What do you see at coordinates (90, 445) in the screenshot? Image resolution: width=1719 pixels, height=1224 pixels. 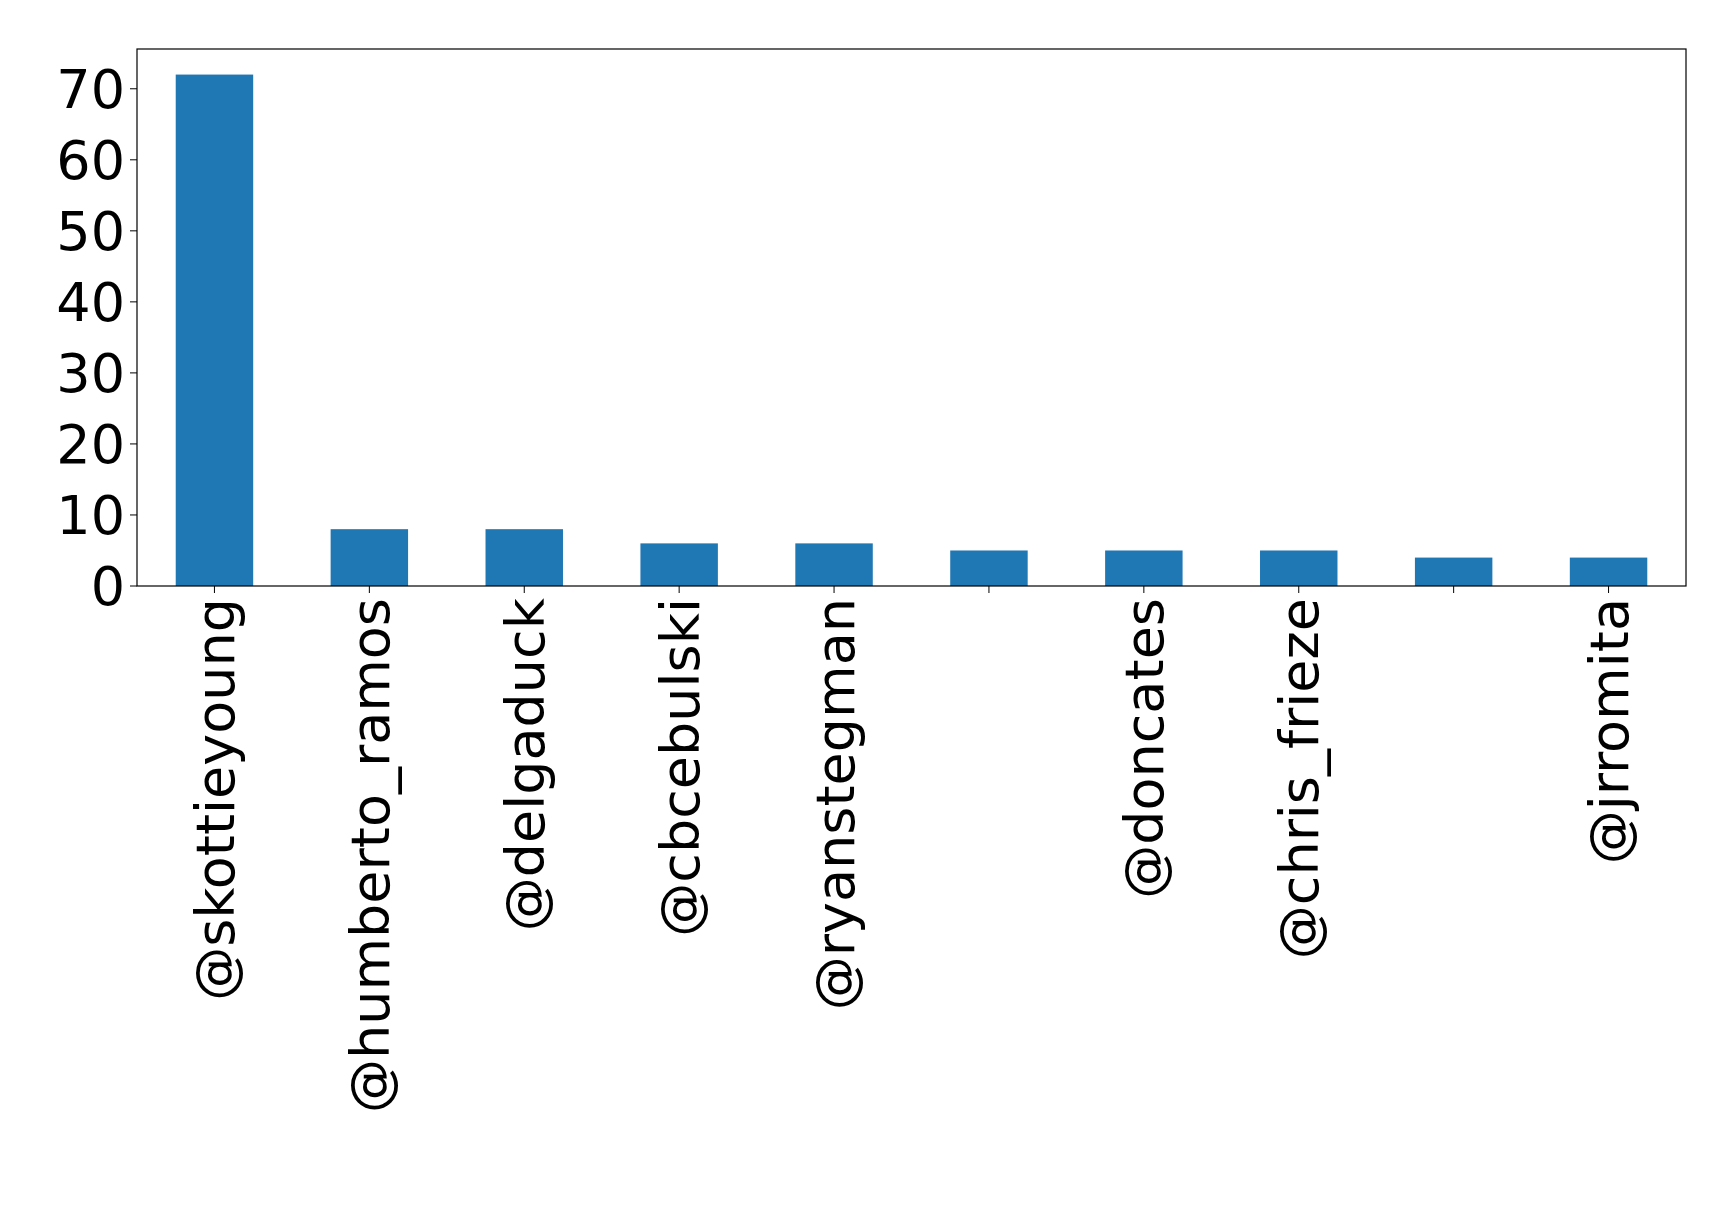 I see `y-tick-label: 20` at bounding box center [90, 445].